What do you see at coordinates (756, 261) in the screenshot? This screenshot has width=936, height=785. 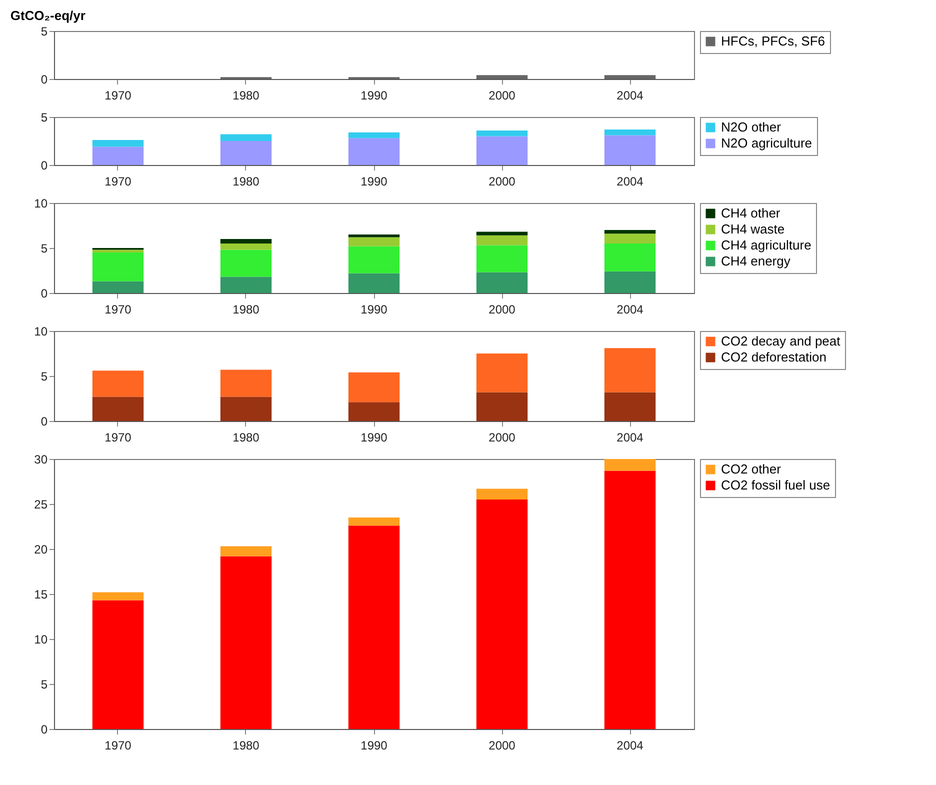 I see `legend-label: CH4 energy` at bounding box center [756, 261].